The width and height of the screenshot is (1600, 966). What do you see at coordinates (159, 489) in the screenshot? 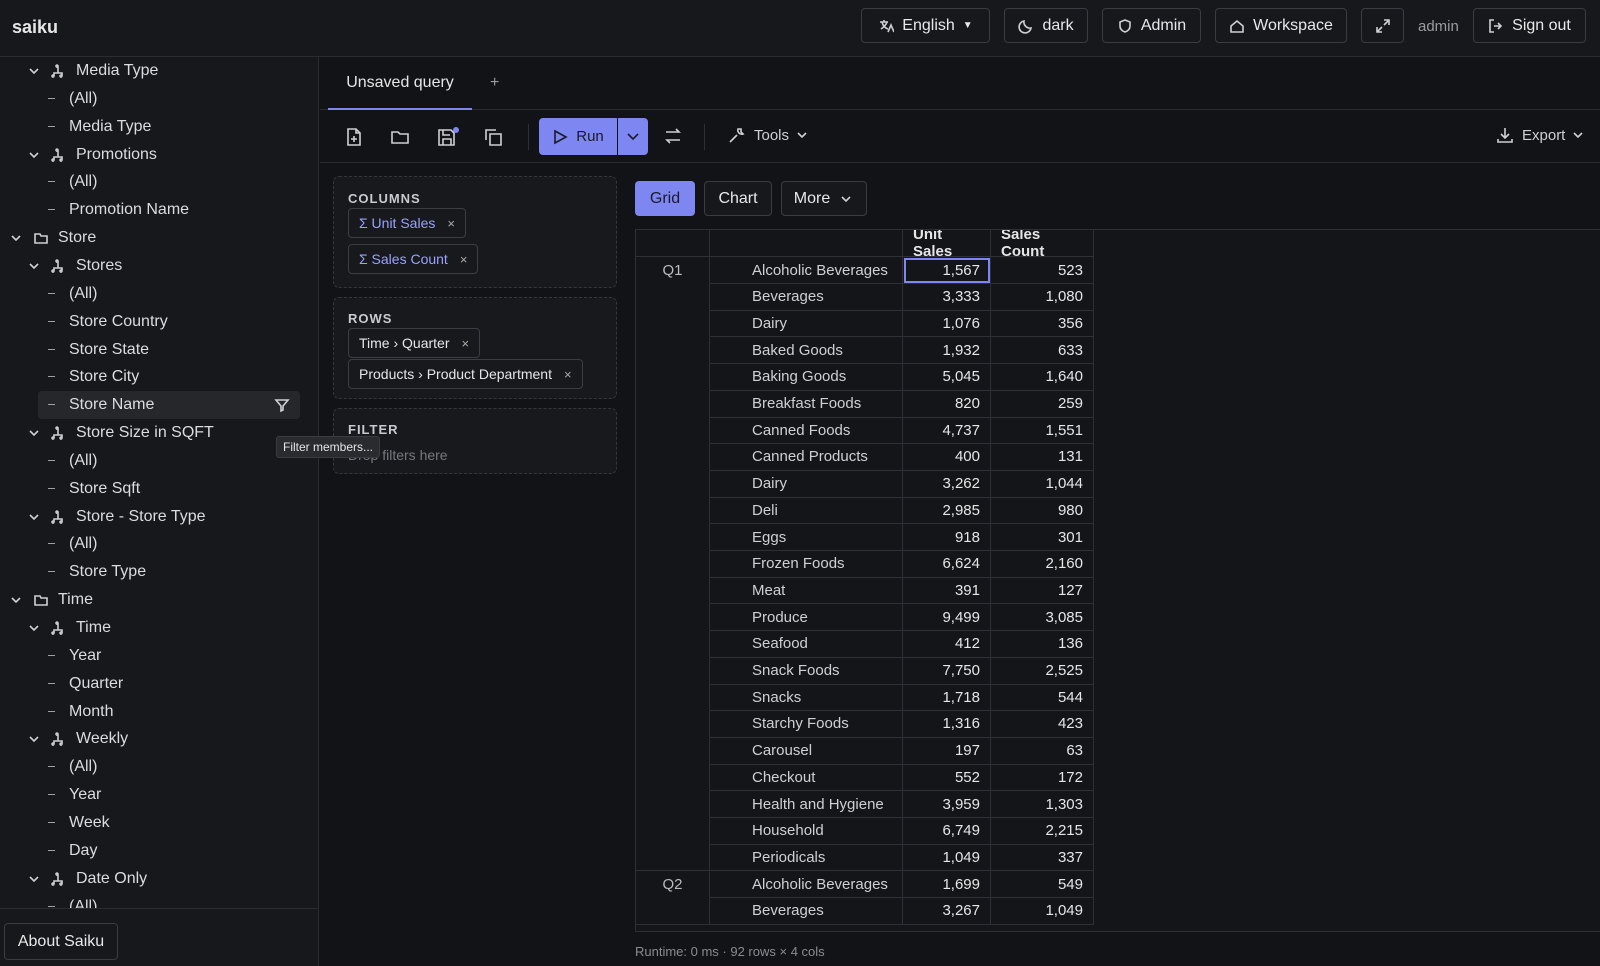
I see `tree-item: Store Sqft` at bounding box center [159, 489].